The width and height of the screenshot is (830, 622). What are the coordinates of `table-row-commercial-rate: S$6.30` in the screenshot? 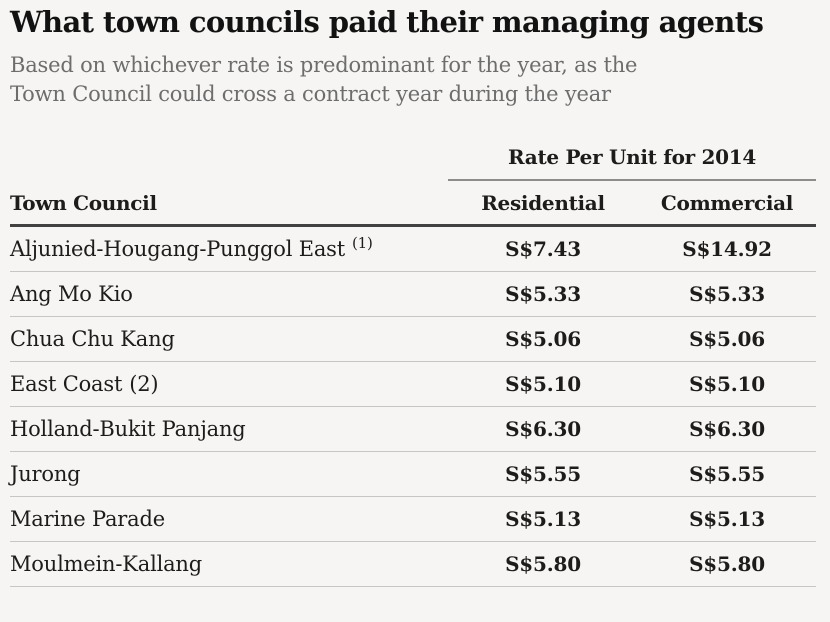 It's located at (727, 430).